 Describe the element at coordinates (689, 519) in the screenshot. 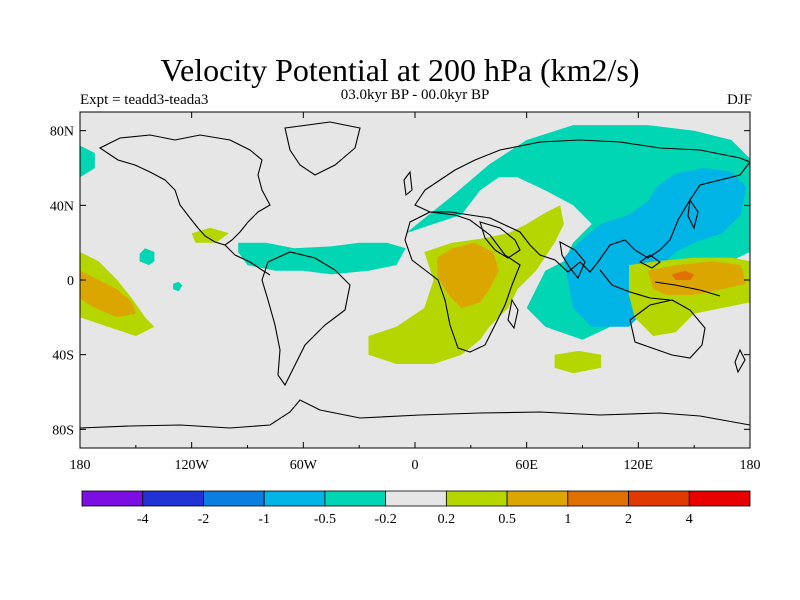

I see `colorbar-label: 4` at that location.